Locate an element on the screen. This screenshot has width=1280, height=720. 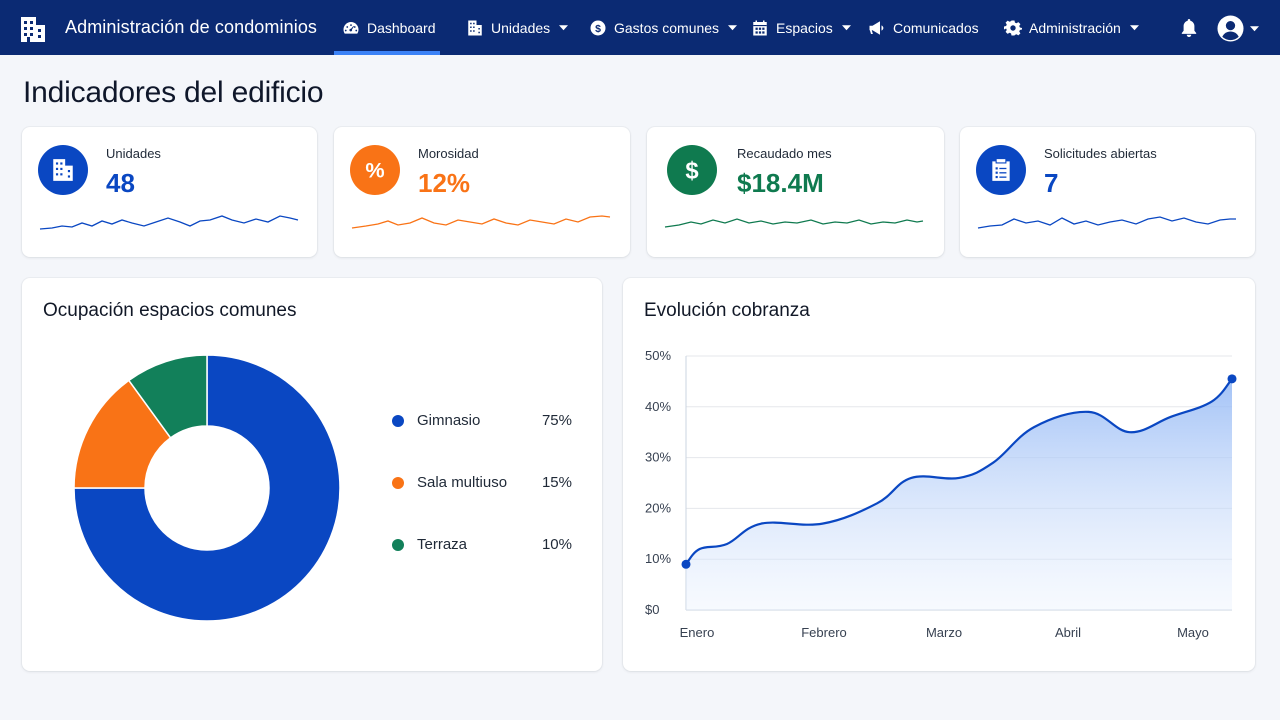
kpi-card-unidades: Unidades 48 is located at coordinates (169, 192).